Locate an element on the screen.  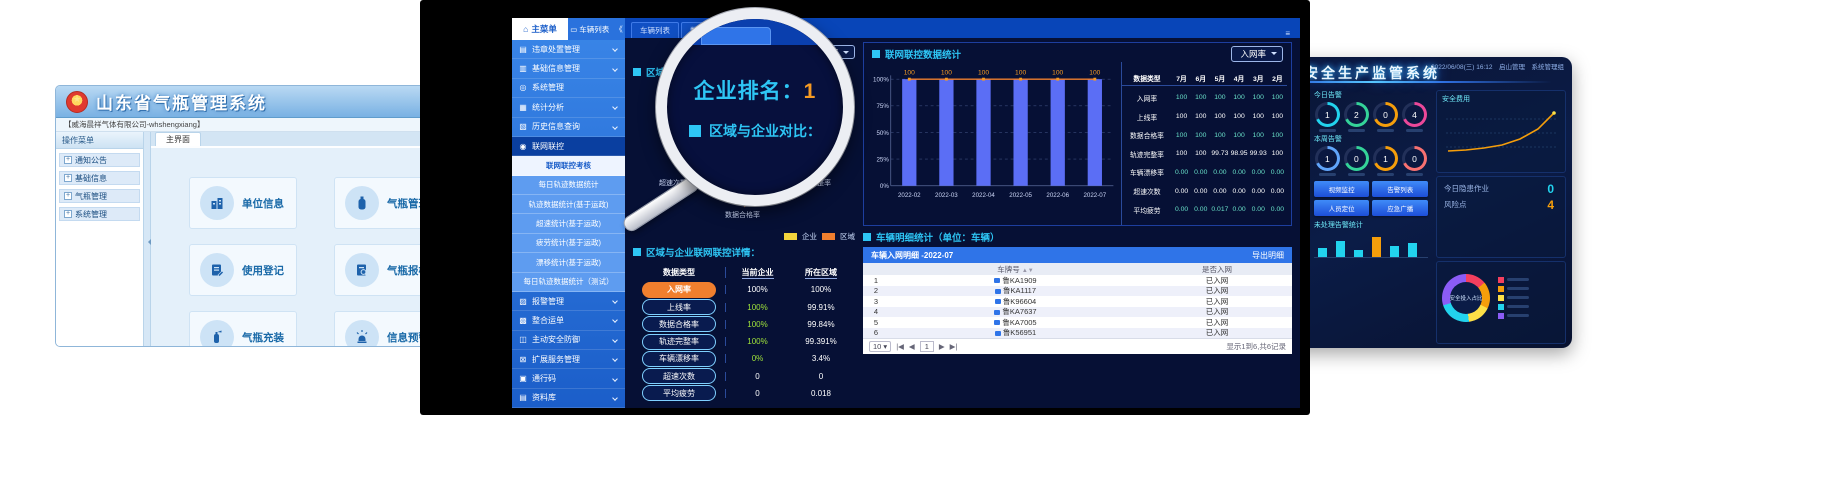
plate-number: 鲁KA1909 is located at coordinates (1019, 280).